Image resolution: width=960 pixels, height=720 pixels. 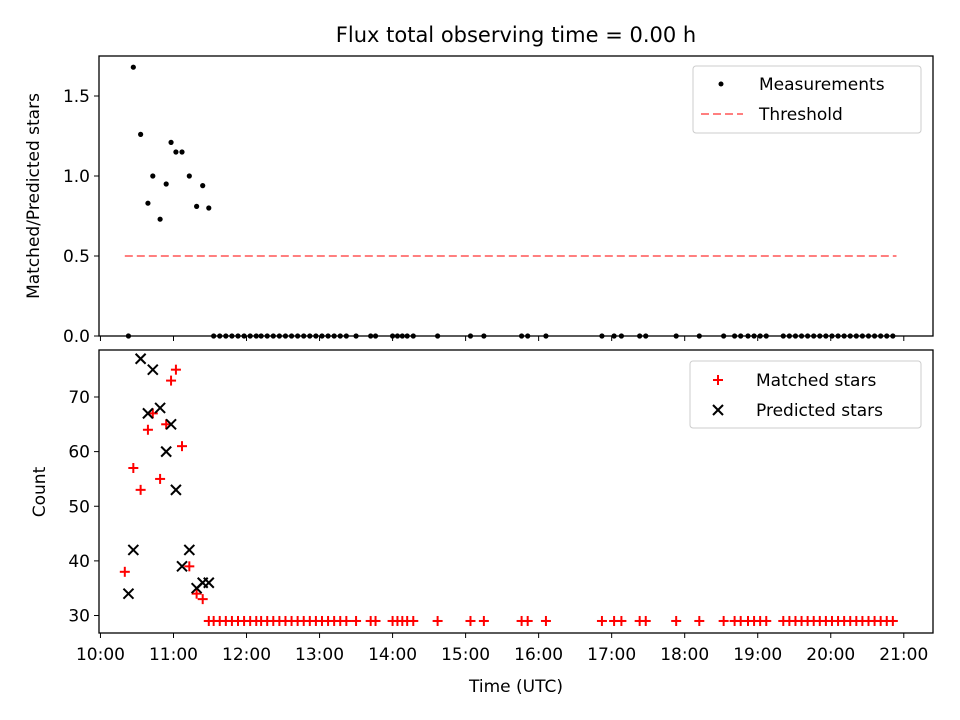 I want to click on legend-measurements-label: Measurements, so click(x=822, y=85).